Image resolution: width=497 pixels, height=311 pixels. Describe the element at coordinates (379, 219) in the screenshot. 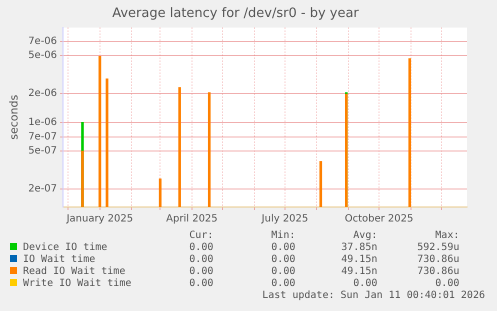

I see `x-tick-label: October 2025` at that location.